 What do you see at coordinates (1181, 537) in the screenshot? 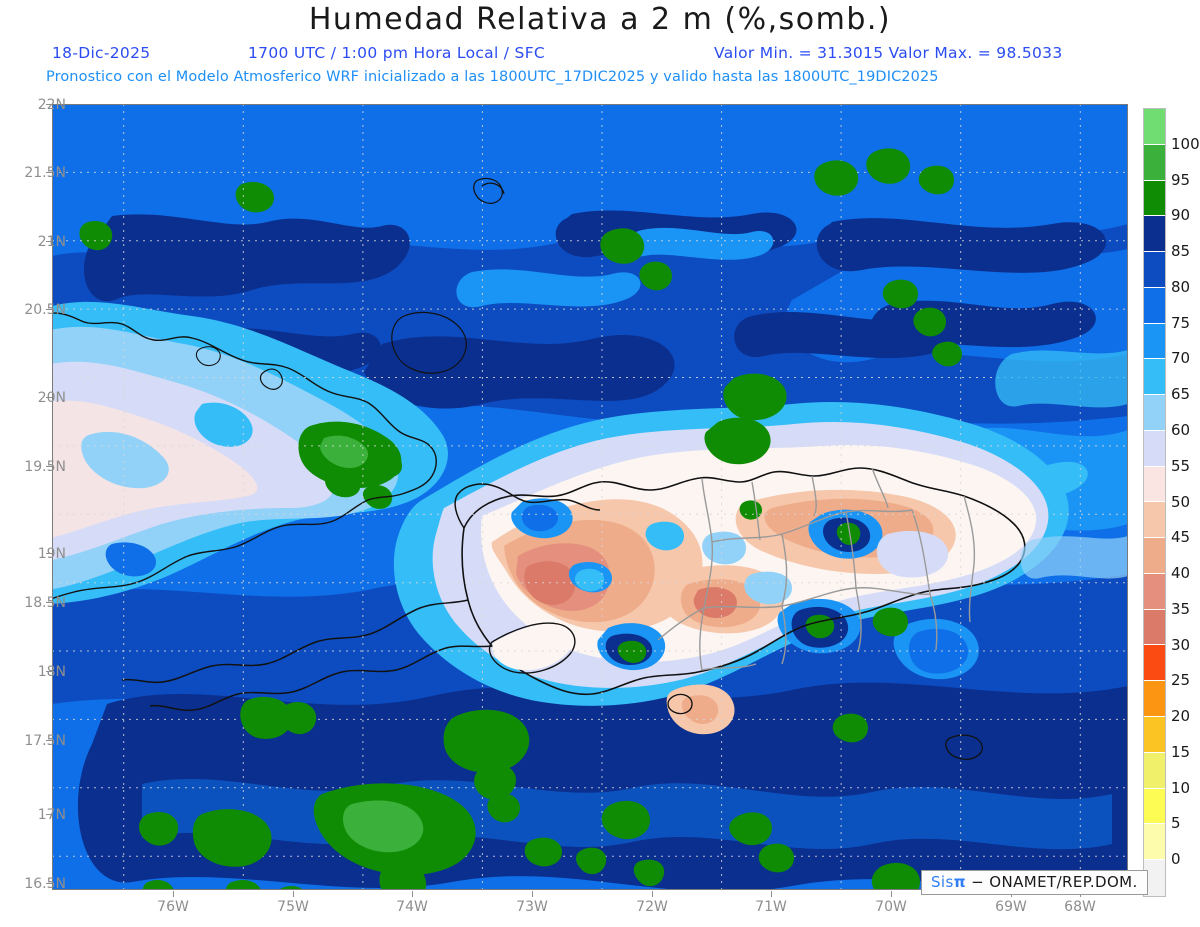
I see `colorbar-tick-label: 45` at bounding box center [1181, 537].